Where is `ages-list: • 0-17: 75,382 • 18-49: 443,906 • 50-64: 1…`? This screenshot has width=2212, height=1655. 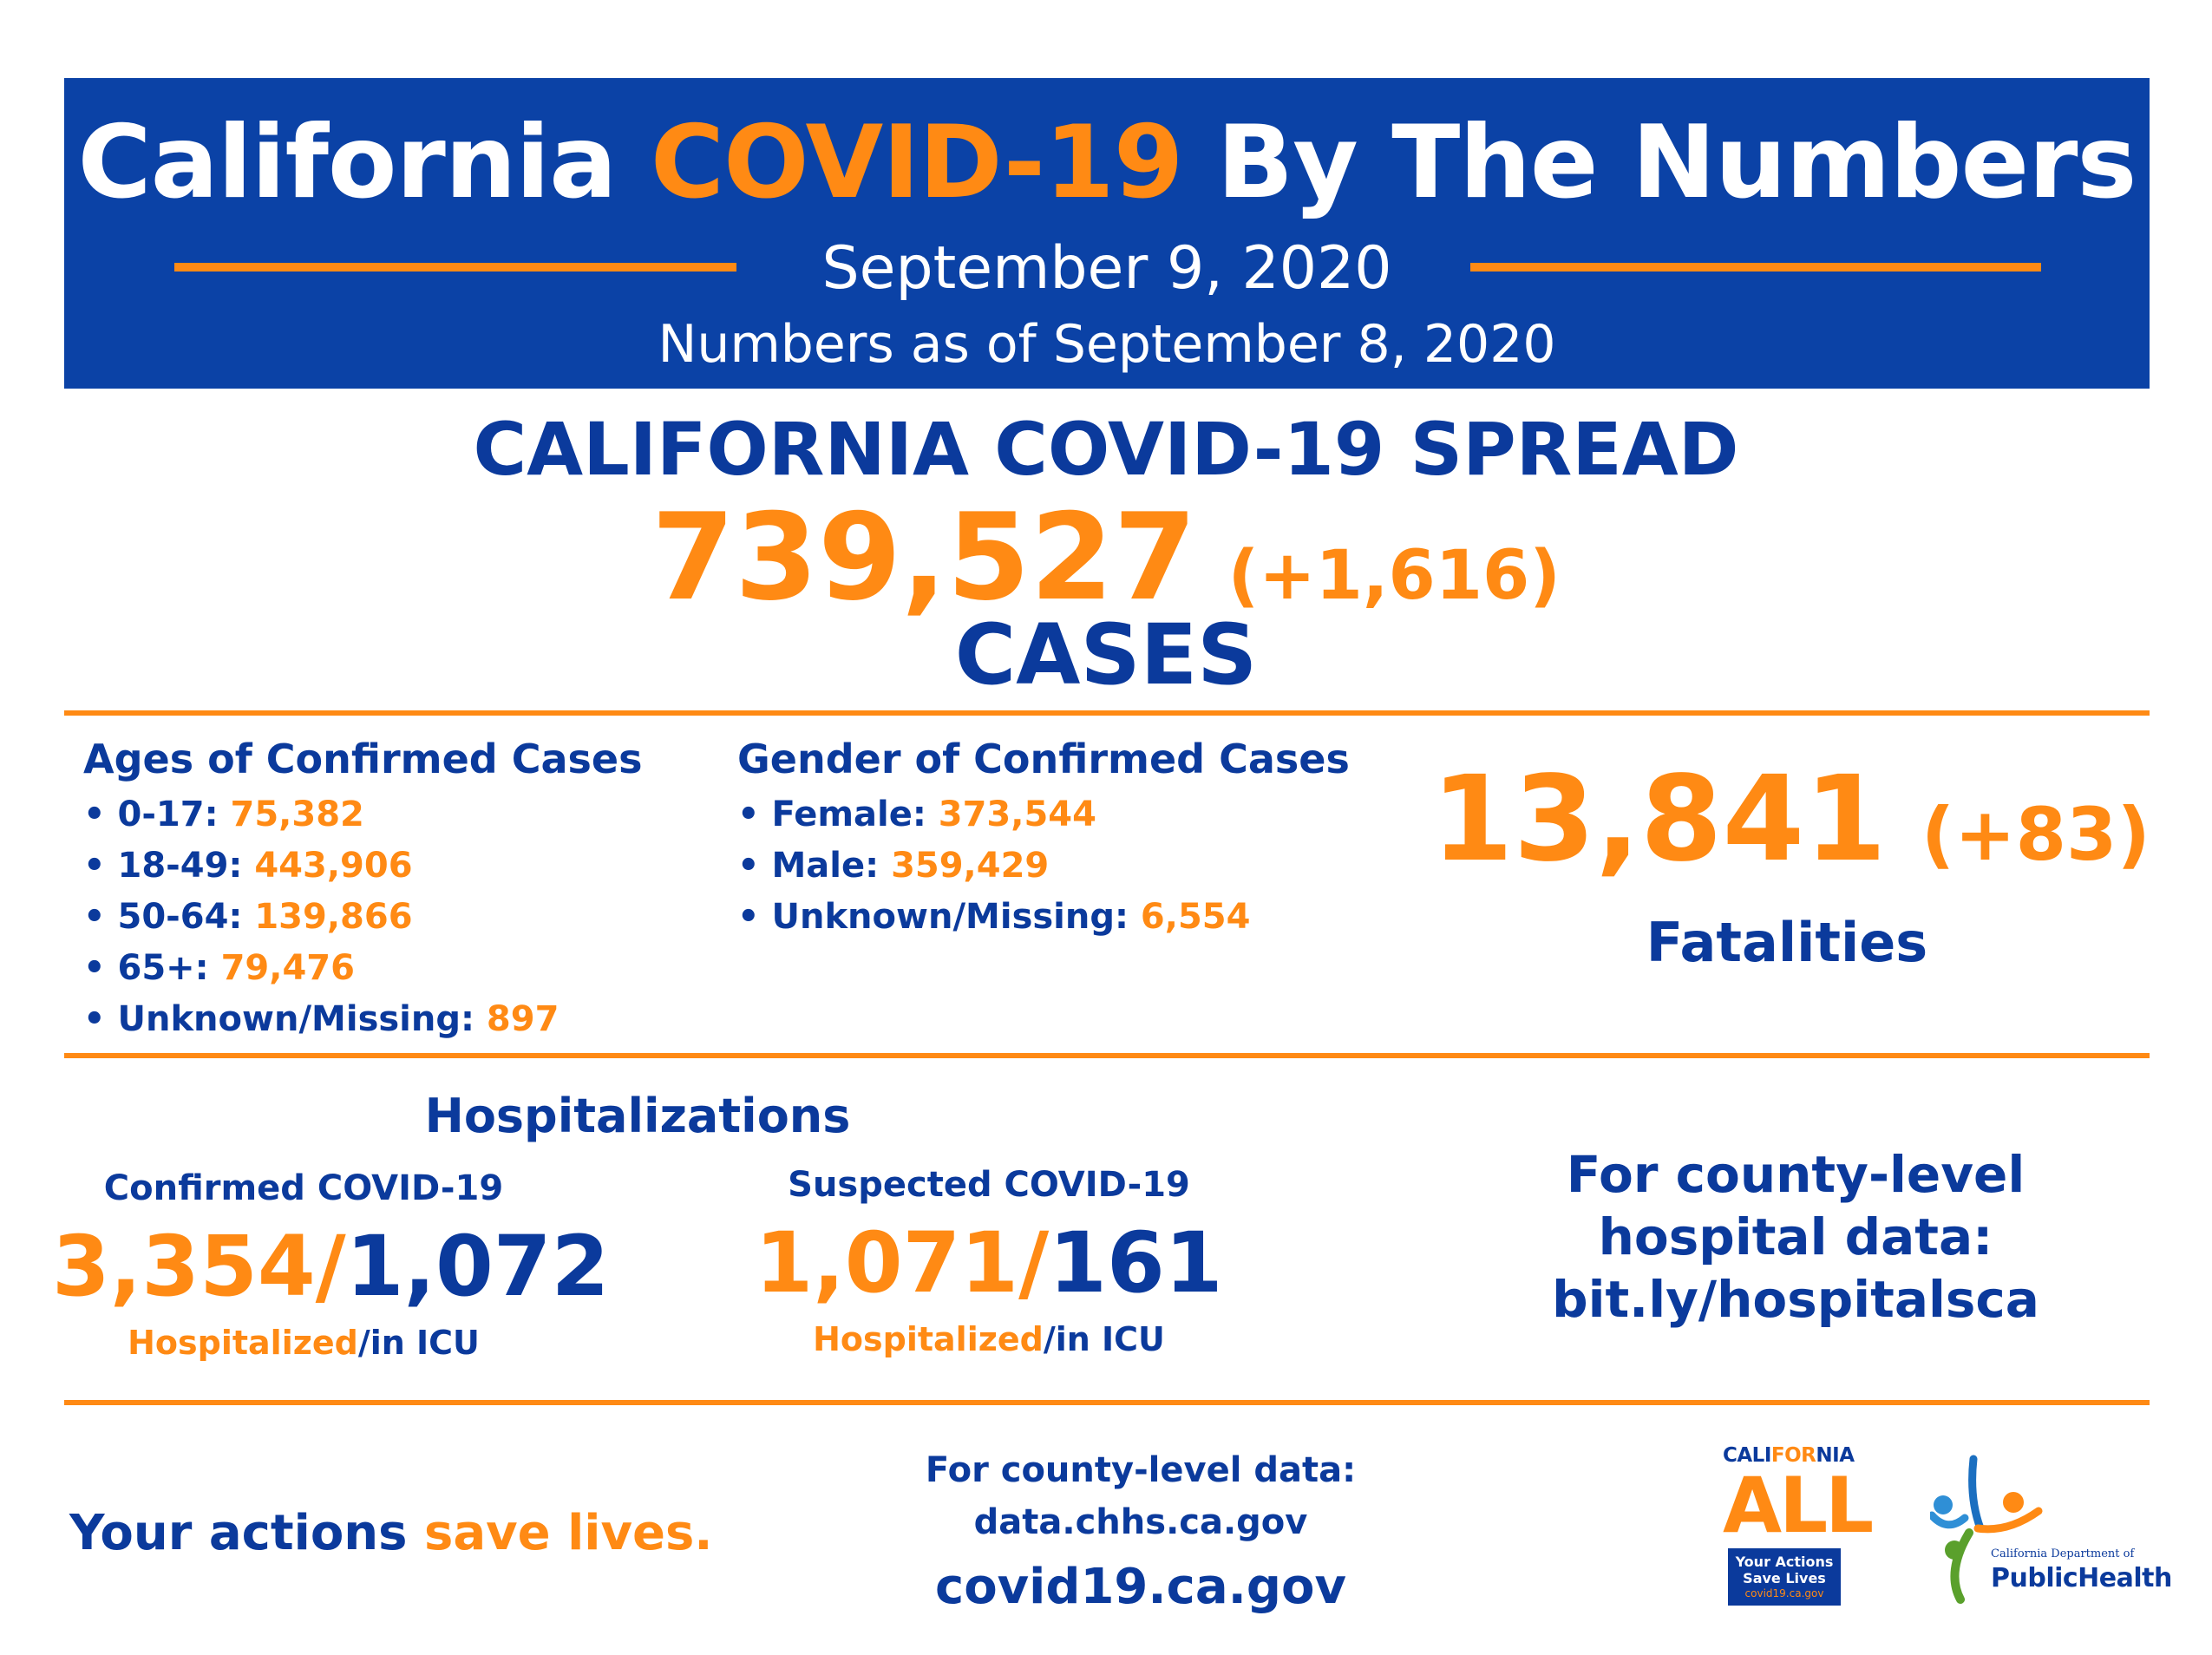
ages-list: • 0-17: 75,382 • 18-49: 443,906 • 50-64: 1… is located at coordinates (321, 917).